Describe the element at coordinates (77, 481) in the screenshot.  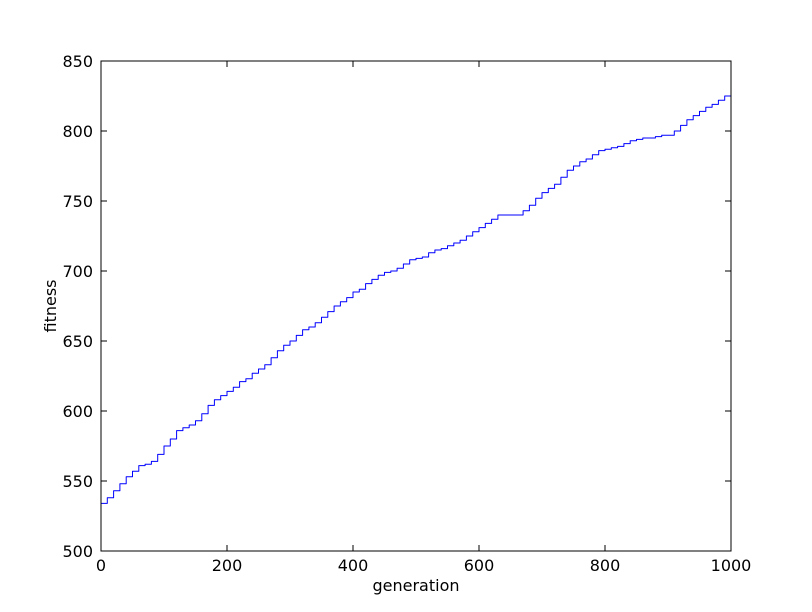
I see `y-tick-label: 550` at that location.